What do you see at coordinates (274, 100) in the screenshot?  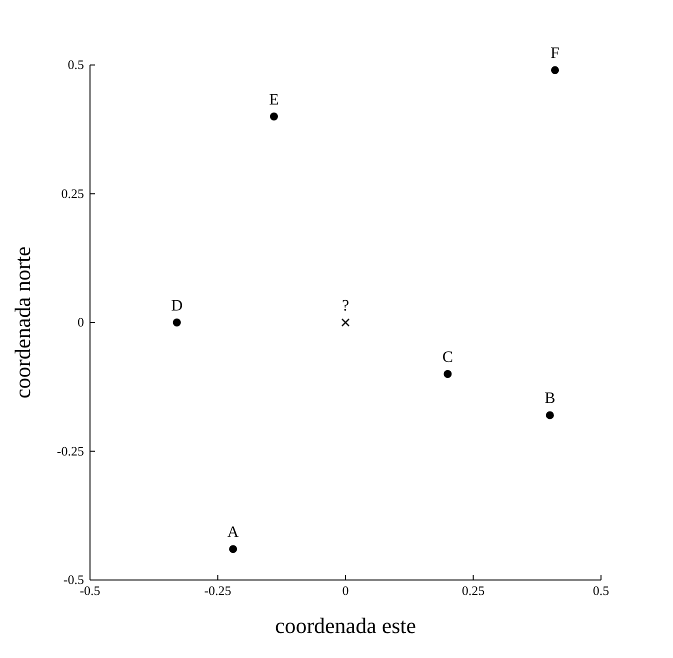 I see `annotation: E` at bounding box center [274, 100].